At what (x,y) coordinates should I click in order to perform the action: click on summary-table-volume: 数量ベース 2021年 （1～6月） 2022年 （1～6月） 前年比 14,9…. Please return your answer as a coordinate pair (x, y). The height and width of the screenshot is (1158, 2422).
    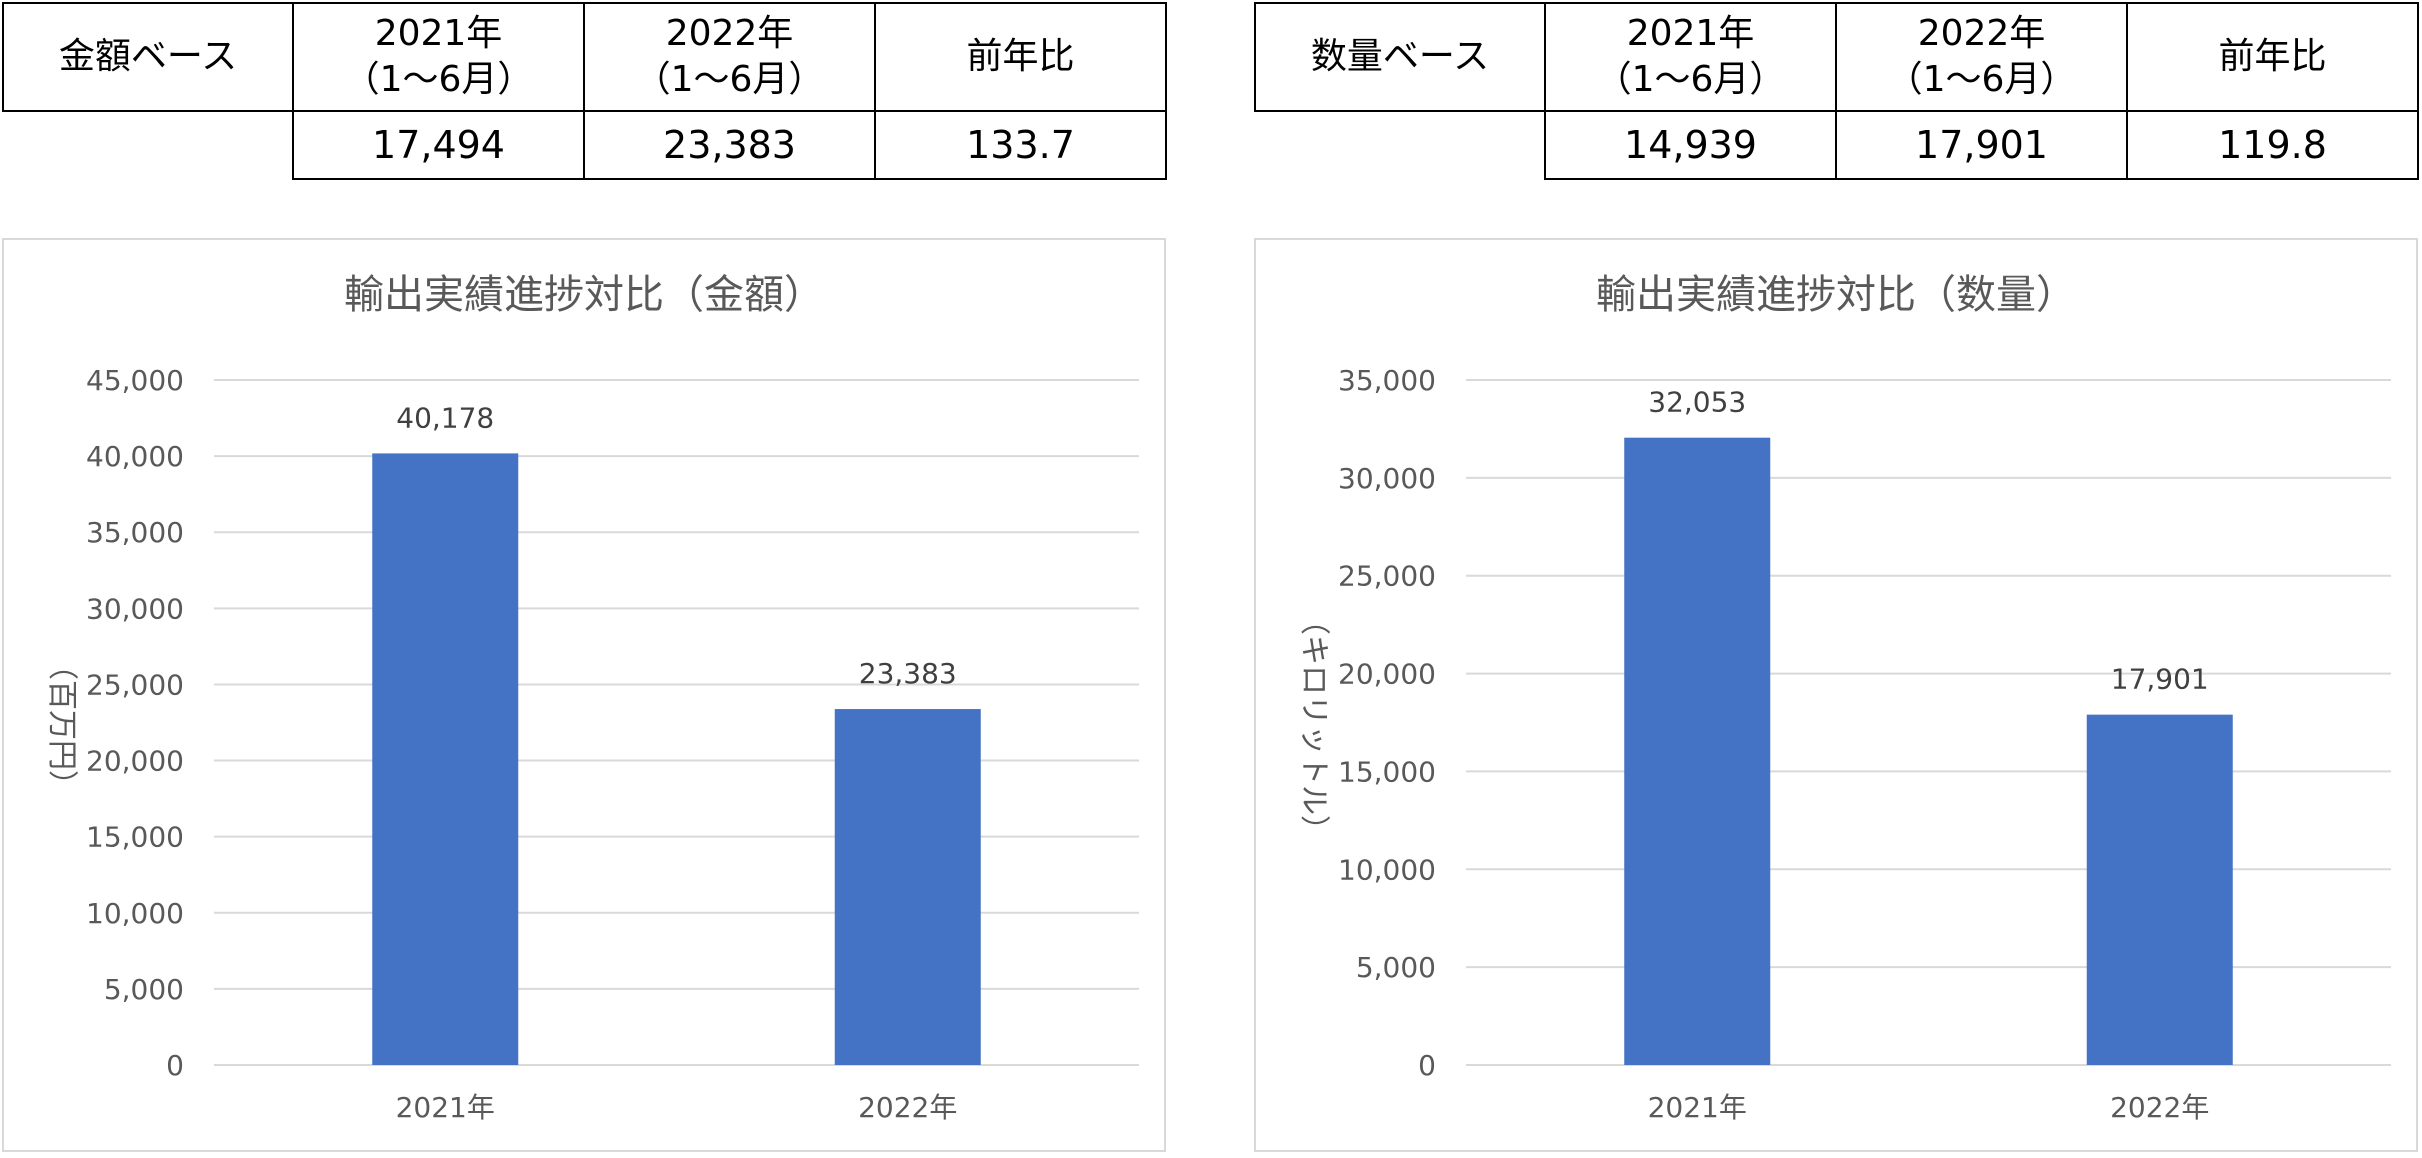
    Looking at the image, I should click on (1836, 91).